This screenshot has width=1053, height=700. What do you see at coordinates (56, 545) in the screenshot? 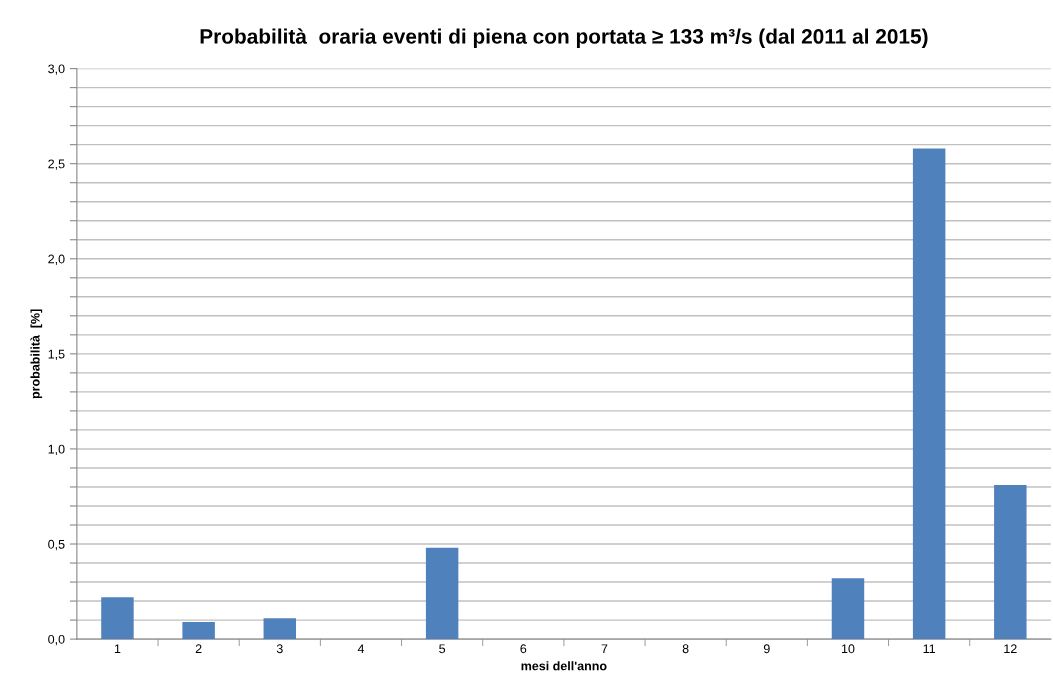
I see `y-tick-label: 0,5` at bounding box center [56, 545].